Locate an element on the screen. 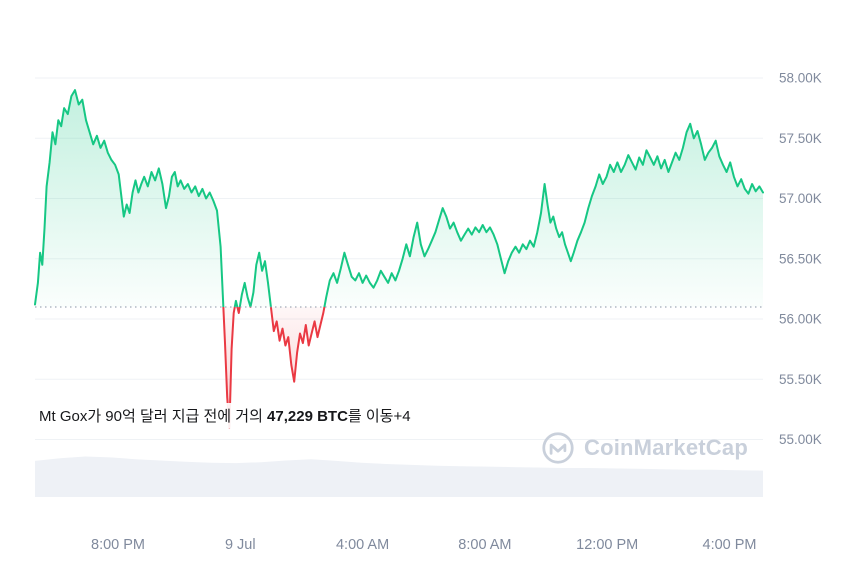  x-axis-label: 12:00 PM is located at coordinates (607, 545).